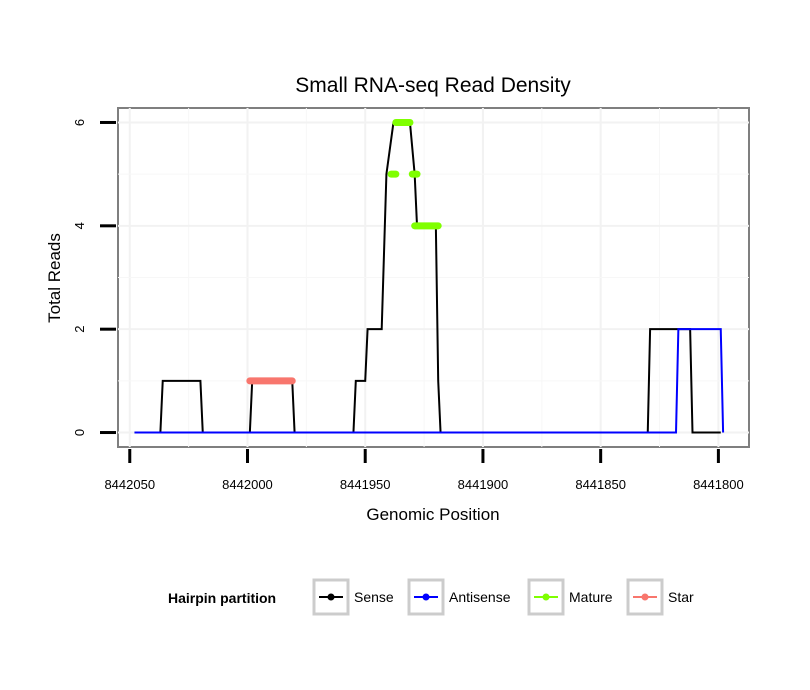  What do you see at coordinates (79, 122) in the screenshot?
I see `y-tick-label: 6` at bounding box center [79, 122].